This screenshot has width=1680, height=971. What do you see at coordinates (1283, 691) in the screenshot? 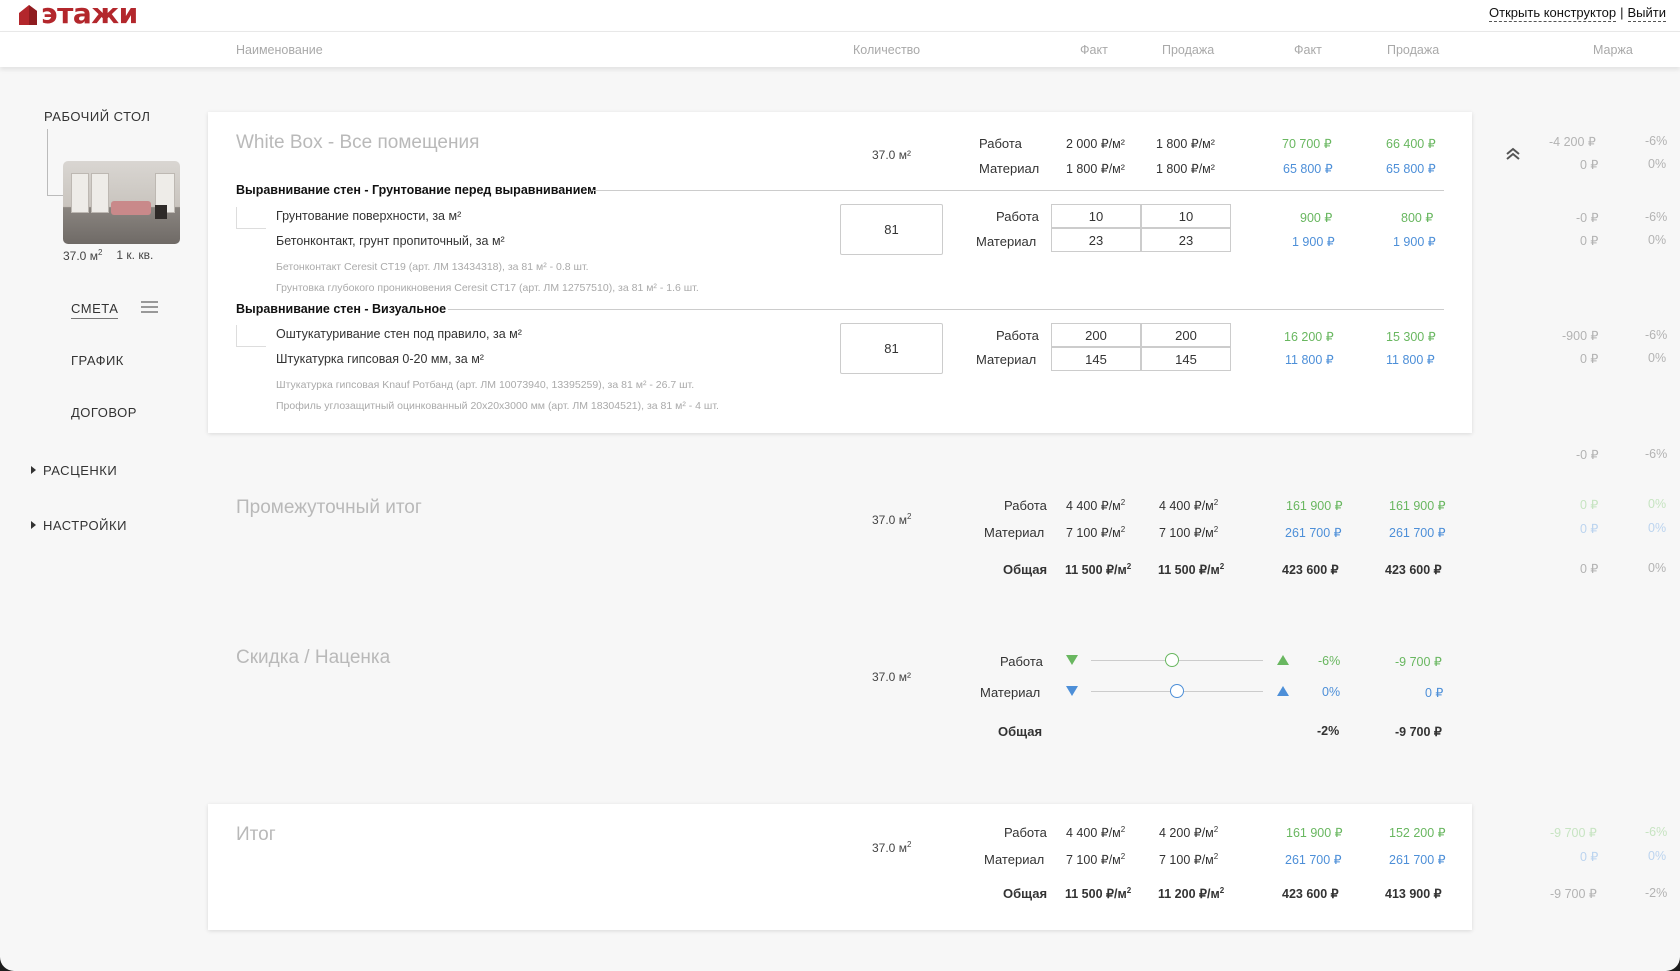
I see `increase-material-icon` at bounding box center [1283, 691].